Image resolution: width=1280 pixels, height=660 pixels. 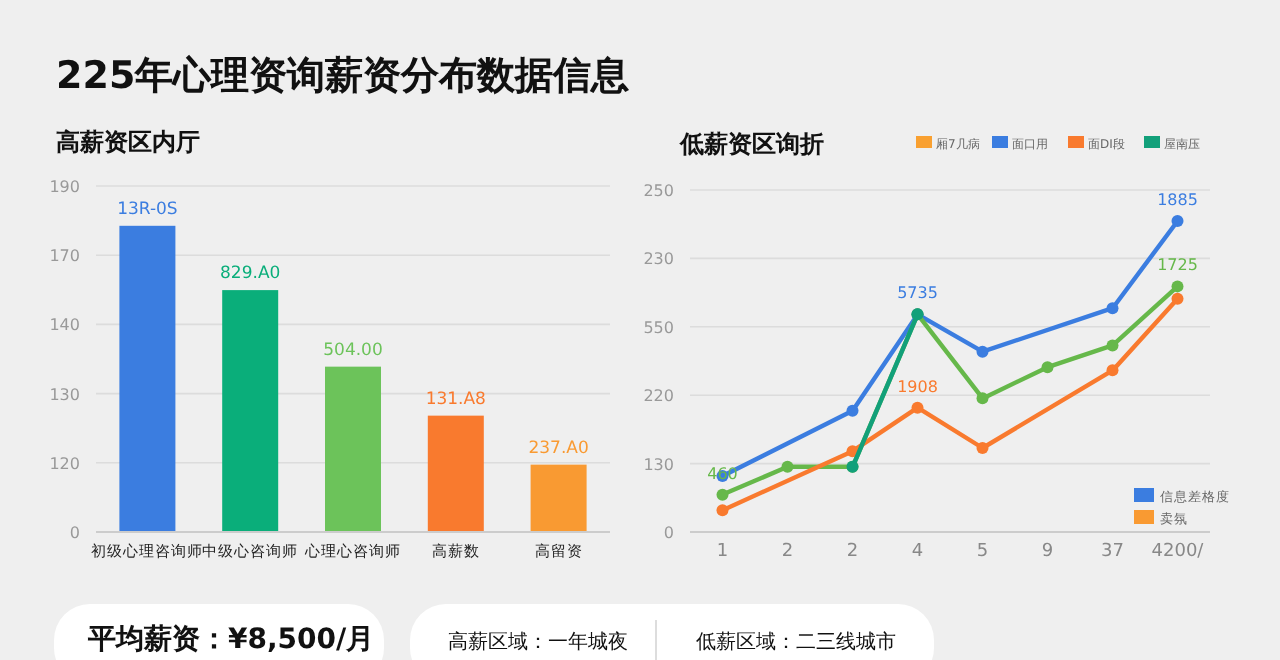 What do you see at coordinates (64, 463) in the screenshot?
I see `text: 120` at bounding box center [64, 463].